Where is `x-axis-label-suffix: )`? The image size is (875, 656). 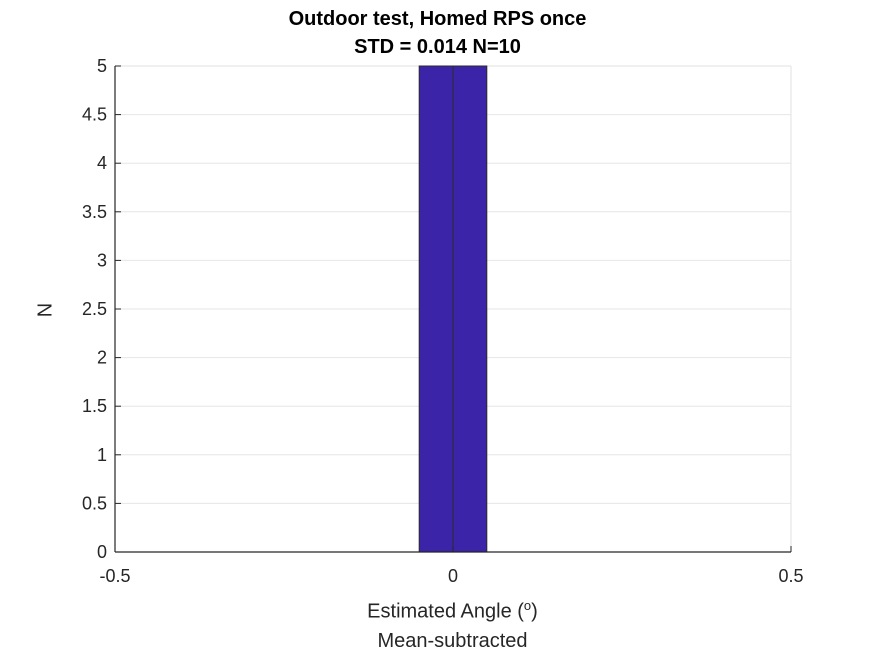
x-axis-label-suffix: ) is located at coordinates (534, 611).